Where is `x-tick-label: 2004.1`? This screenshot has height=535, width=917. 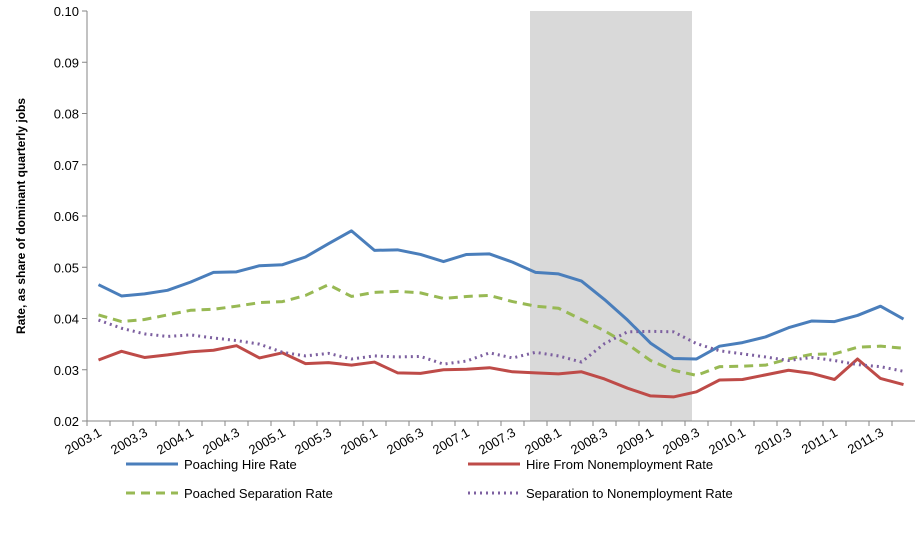 x-tick-label: 2004.1 is located at coordinates (175, 441).